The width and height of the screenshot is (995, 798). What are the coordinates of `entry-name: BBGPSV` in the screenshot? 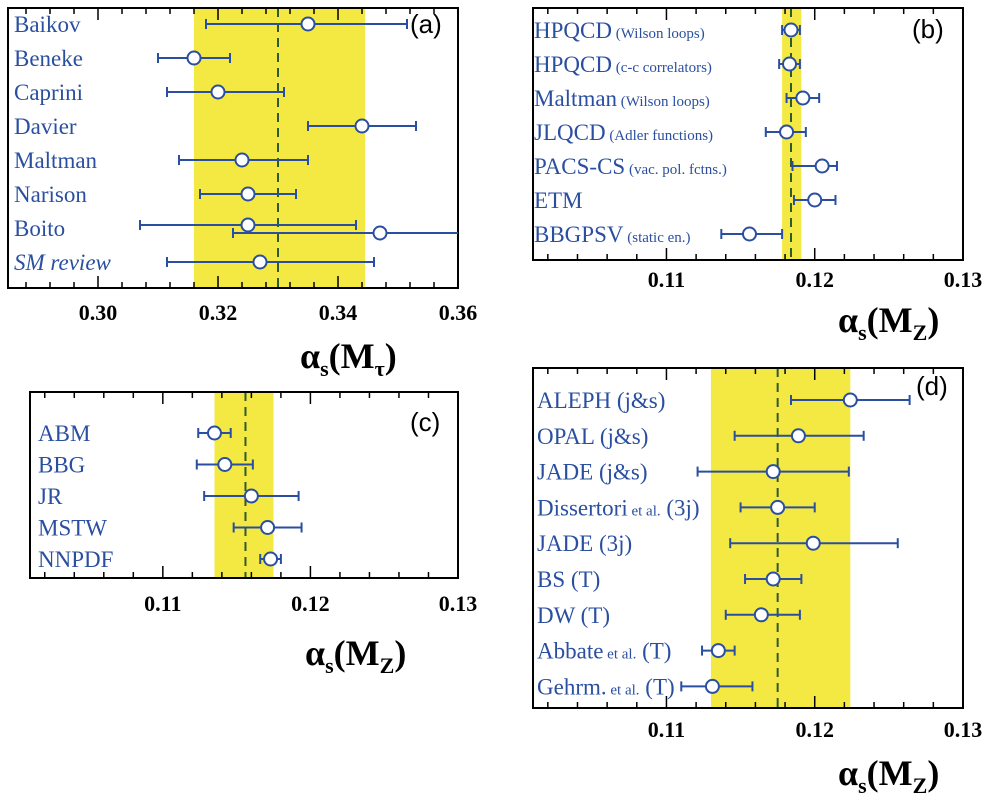 It's located at (579, 234).